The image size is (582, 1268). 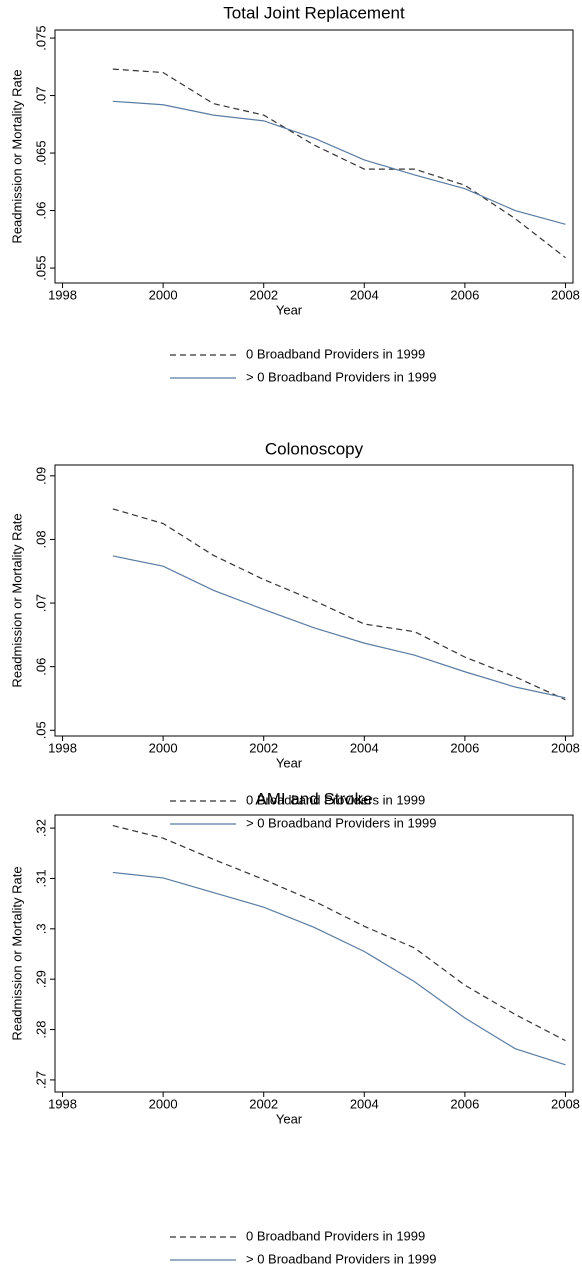 I want to click on y-tick-label: .31, so click(x=40, y=878).